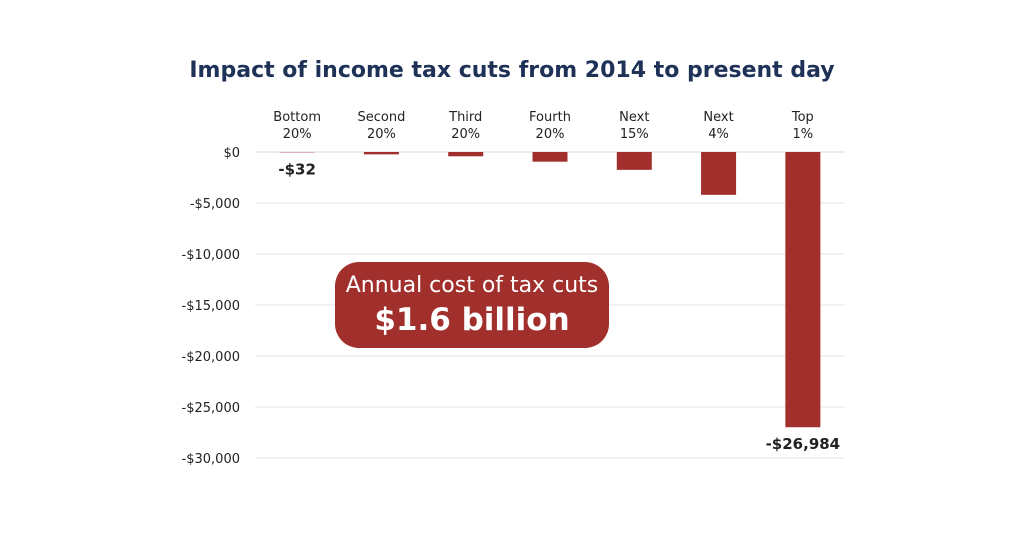 The width and height of the screenshot is (1024, 536). What do you see at coordinates (297, 126) in the screenshot?
I see `x-category-label: Bottom 20%` at bounding box center [297, 126].